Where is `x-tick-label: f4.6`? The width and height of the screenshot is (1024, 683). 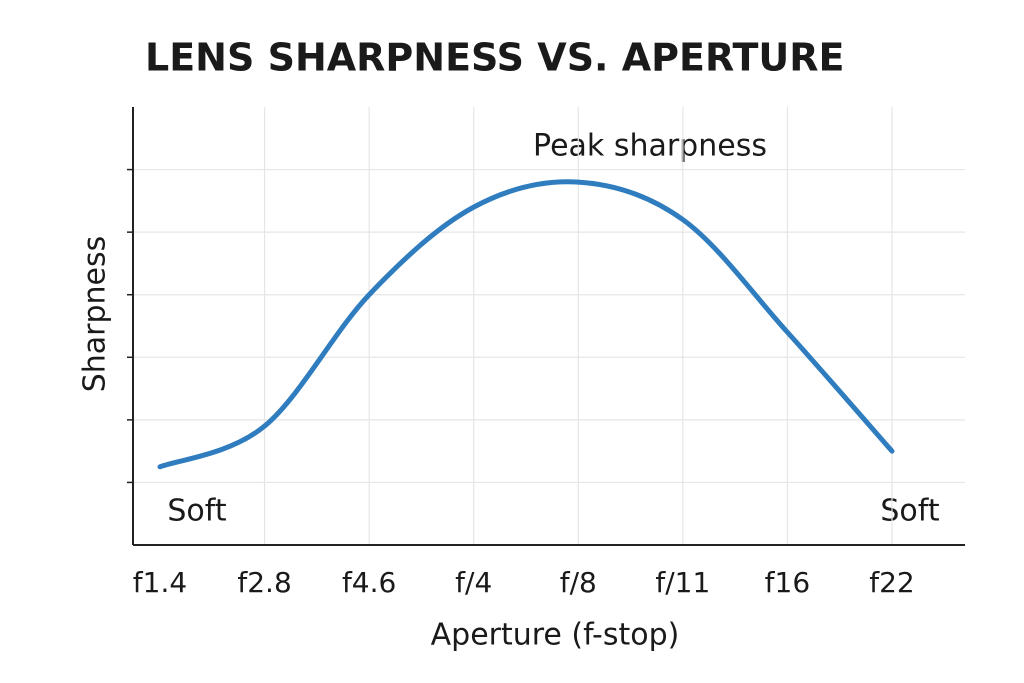 x-tick-label: f4.6 is located at coordinates (369, 582).